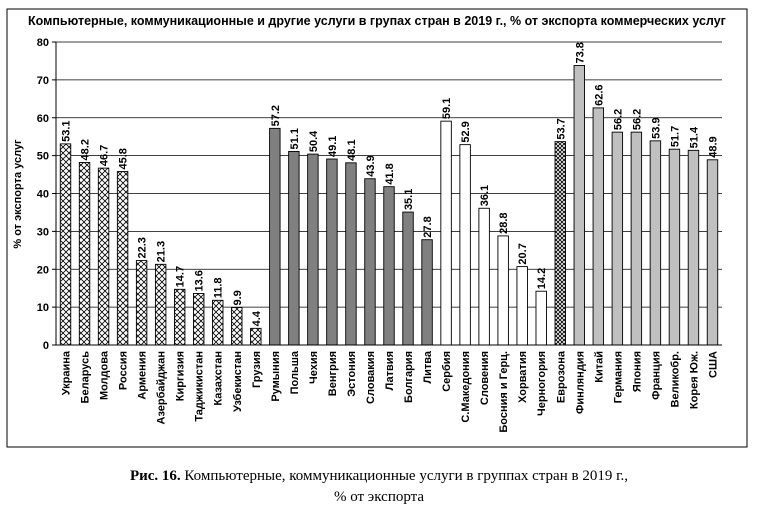  Describe the element at coordinates (523, 253) in the screenshot. I see `value-label: 20.7` at that location.